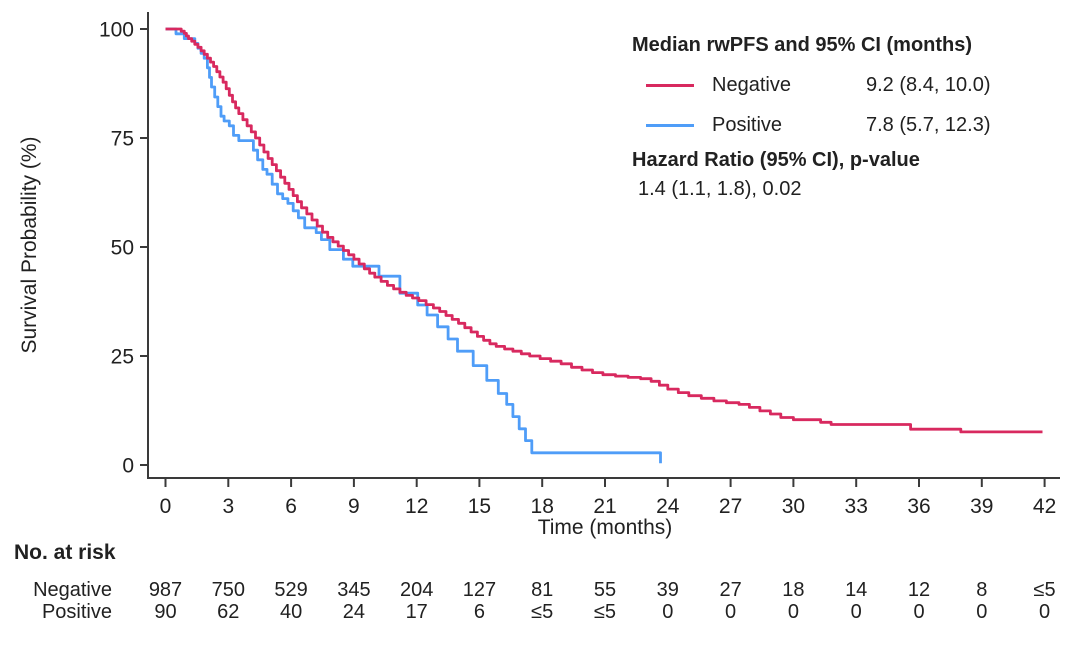 This screenshot has height=652, width=1080. What do you see at coordinates (354, 590) in the screenshot?
I see `risk-count: 345` at bounding box center [354, 590].